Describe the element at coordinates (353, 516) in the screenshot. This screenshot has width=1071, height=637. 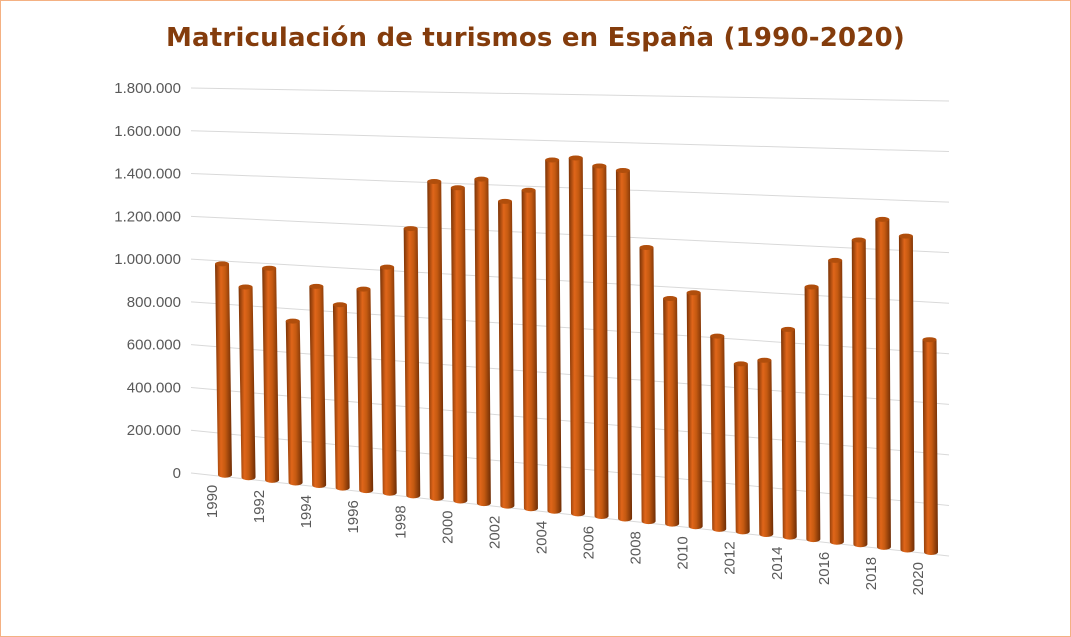
I see `x-tick-label: 1996` at that location.